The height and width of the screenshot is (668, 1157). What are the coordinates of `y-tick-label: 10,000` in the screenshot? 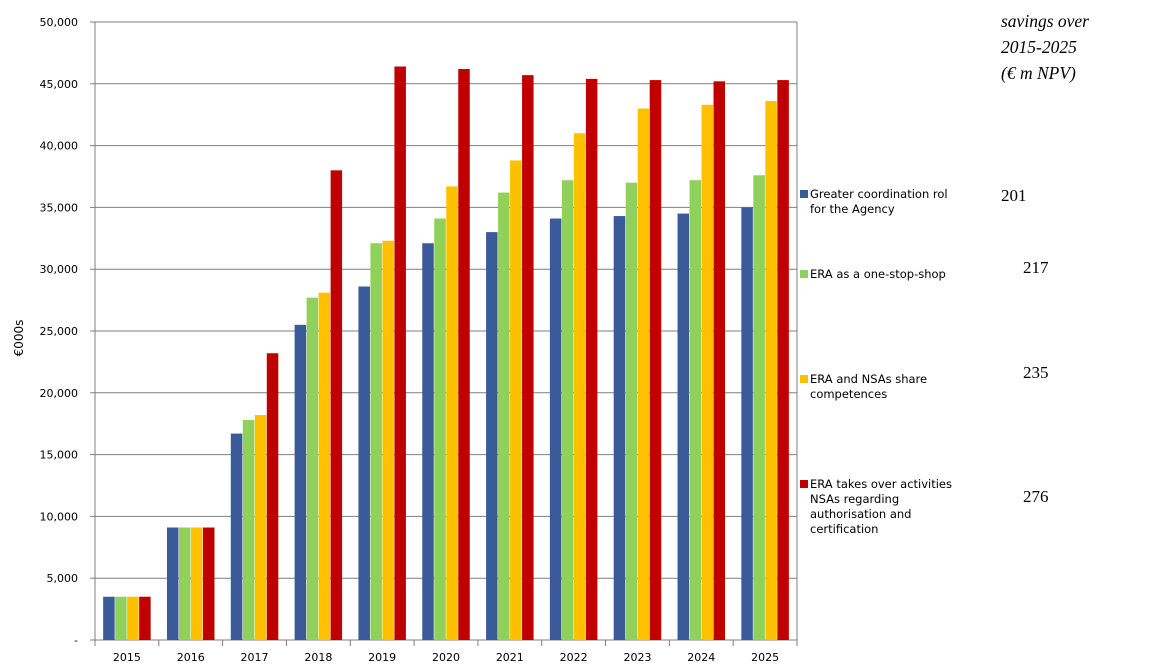 It's located at (59, 516).